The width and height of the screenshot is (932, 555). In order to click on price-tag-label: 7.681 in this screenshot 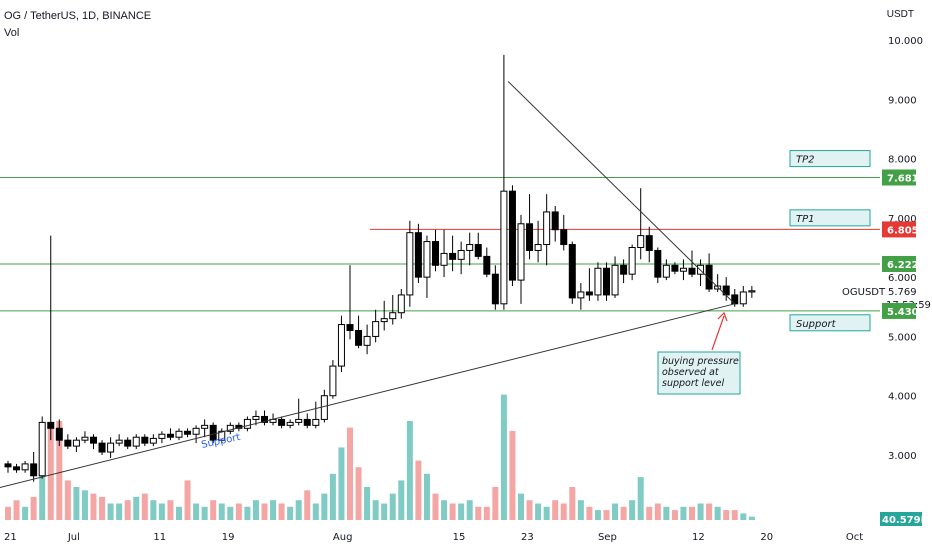, I will do `click(903, 178)`.